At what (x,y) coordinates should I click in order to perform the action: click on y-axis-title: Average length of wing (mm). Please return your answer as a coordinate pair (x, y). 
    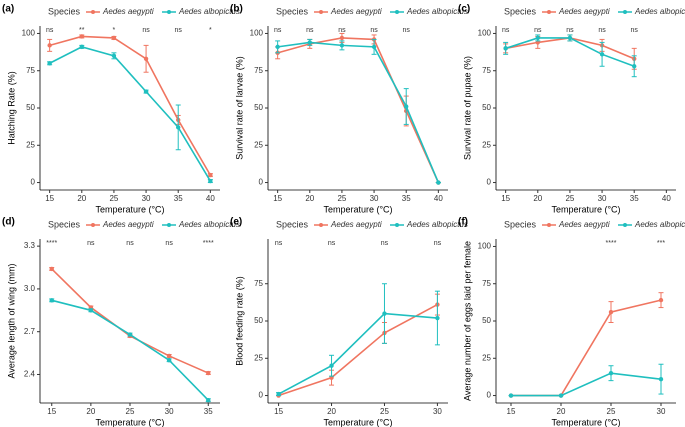
    Looking at the image, I should click on (11, 321).